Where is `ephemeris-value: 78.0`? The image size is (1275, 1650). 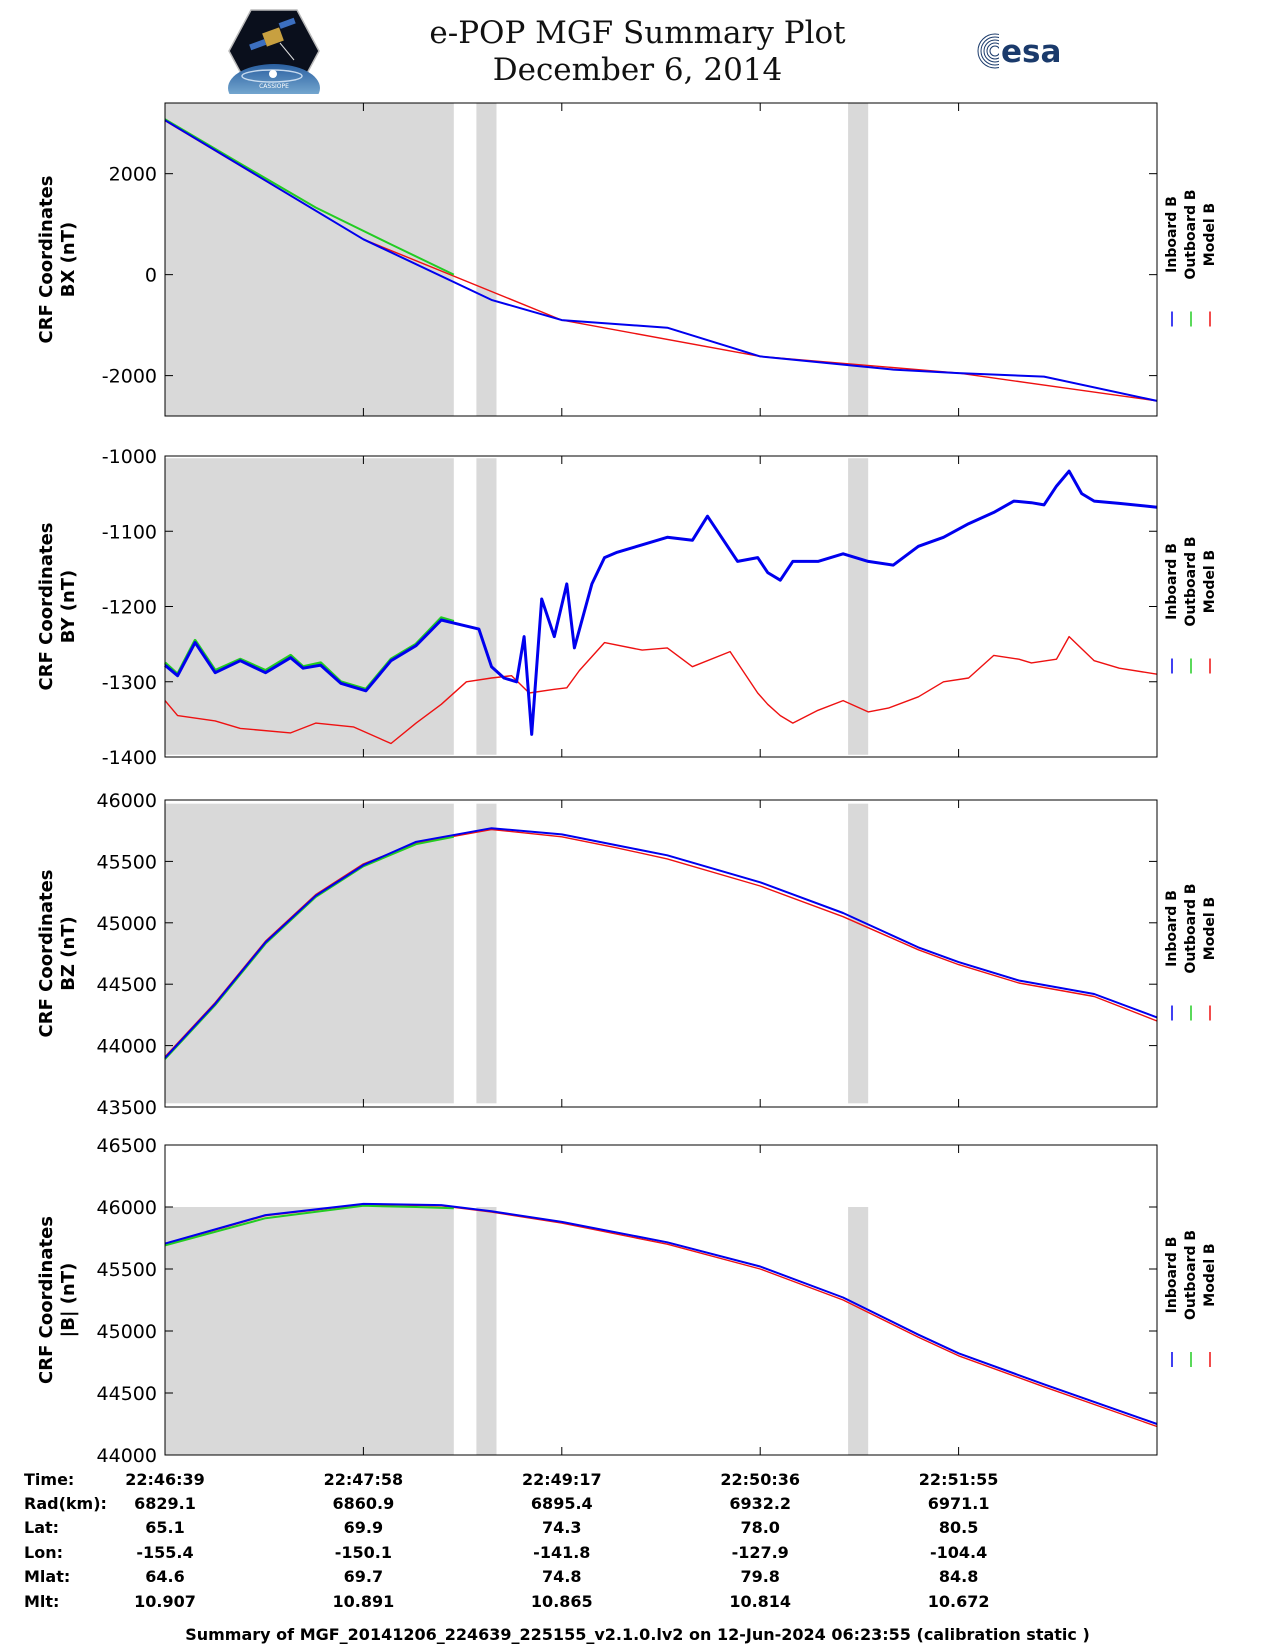 ephemeris-value: 78.0 is located at coordinates (759, 1527).